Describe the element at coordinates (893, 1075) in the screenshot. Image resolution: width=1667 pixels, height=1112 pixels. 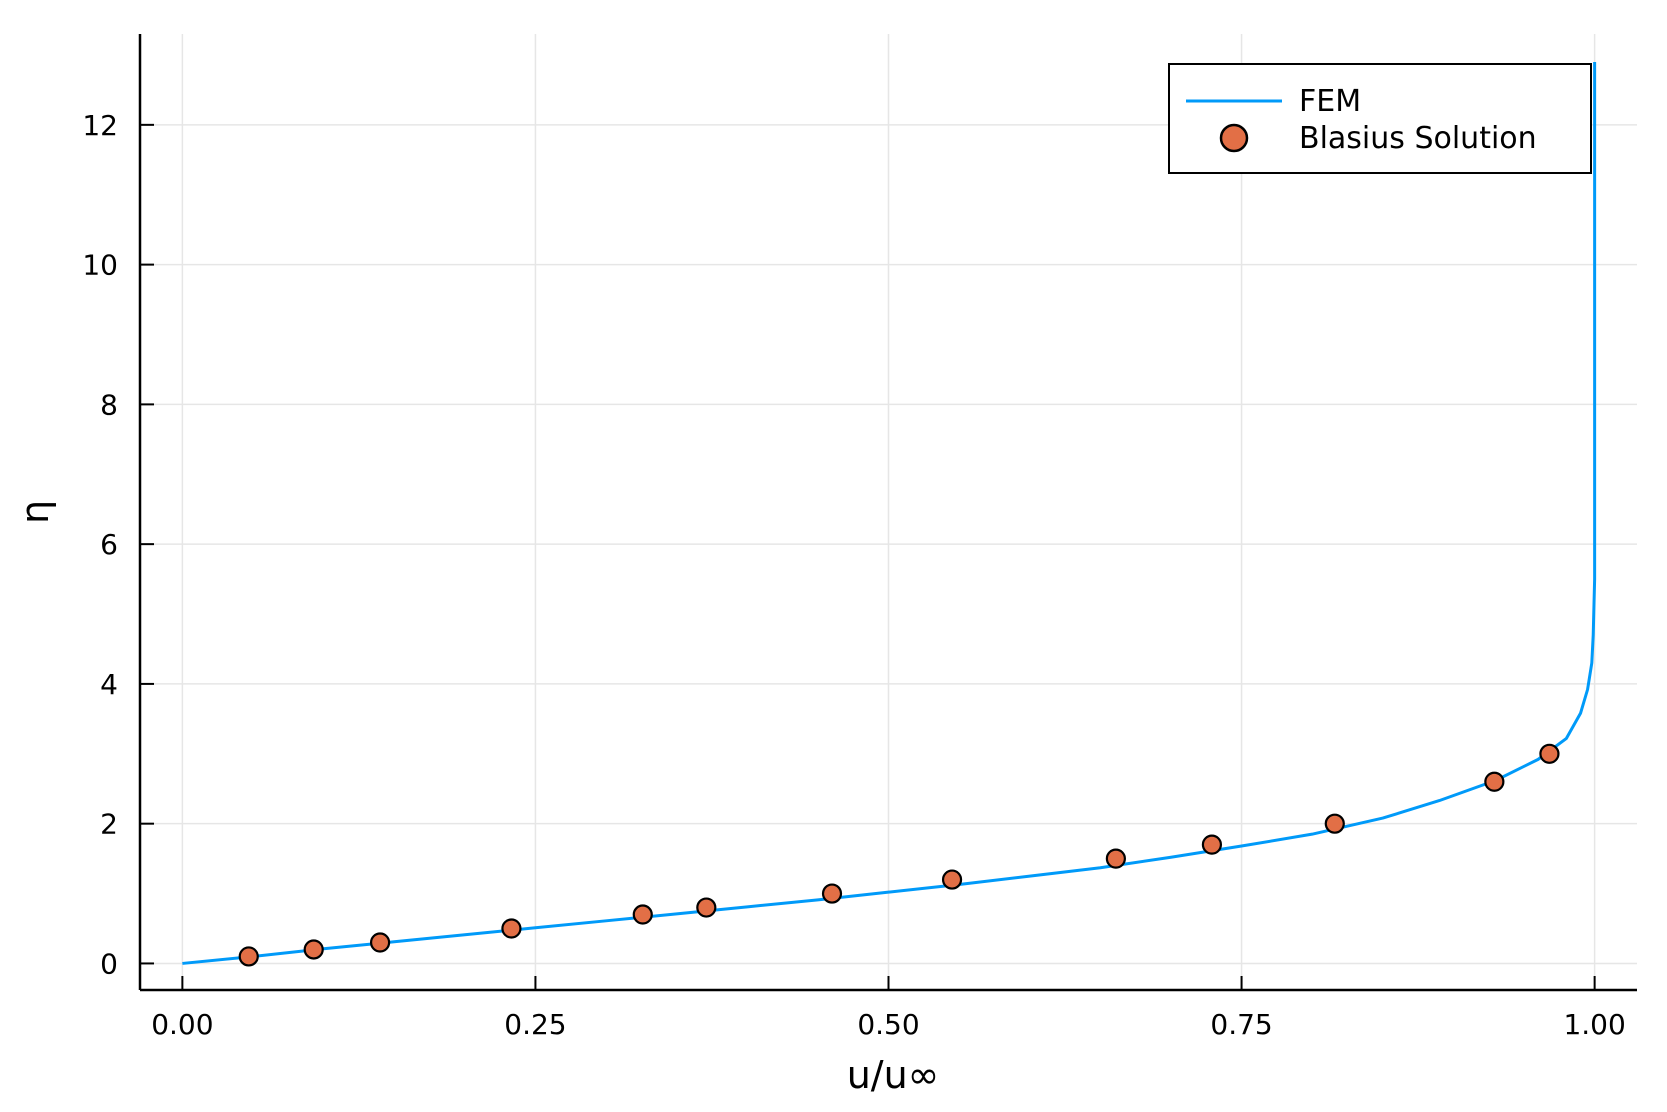
I see `x-axis-label: u/u∞` at that location.